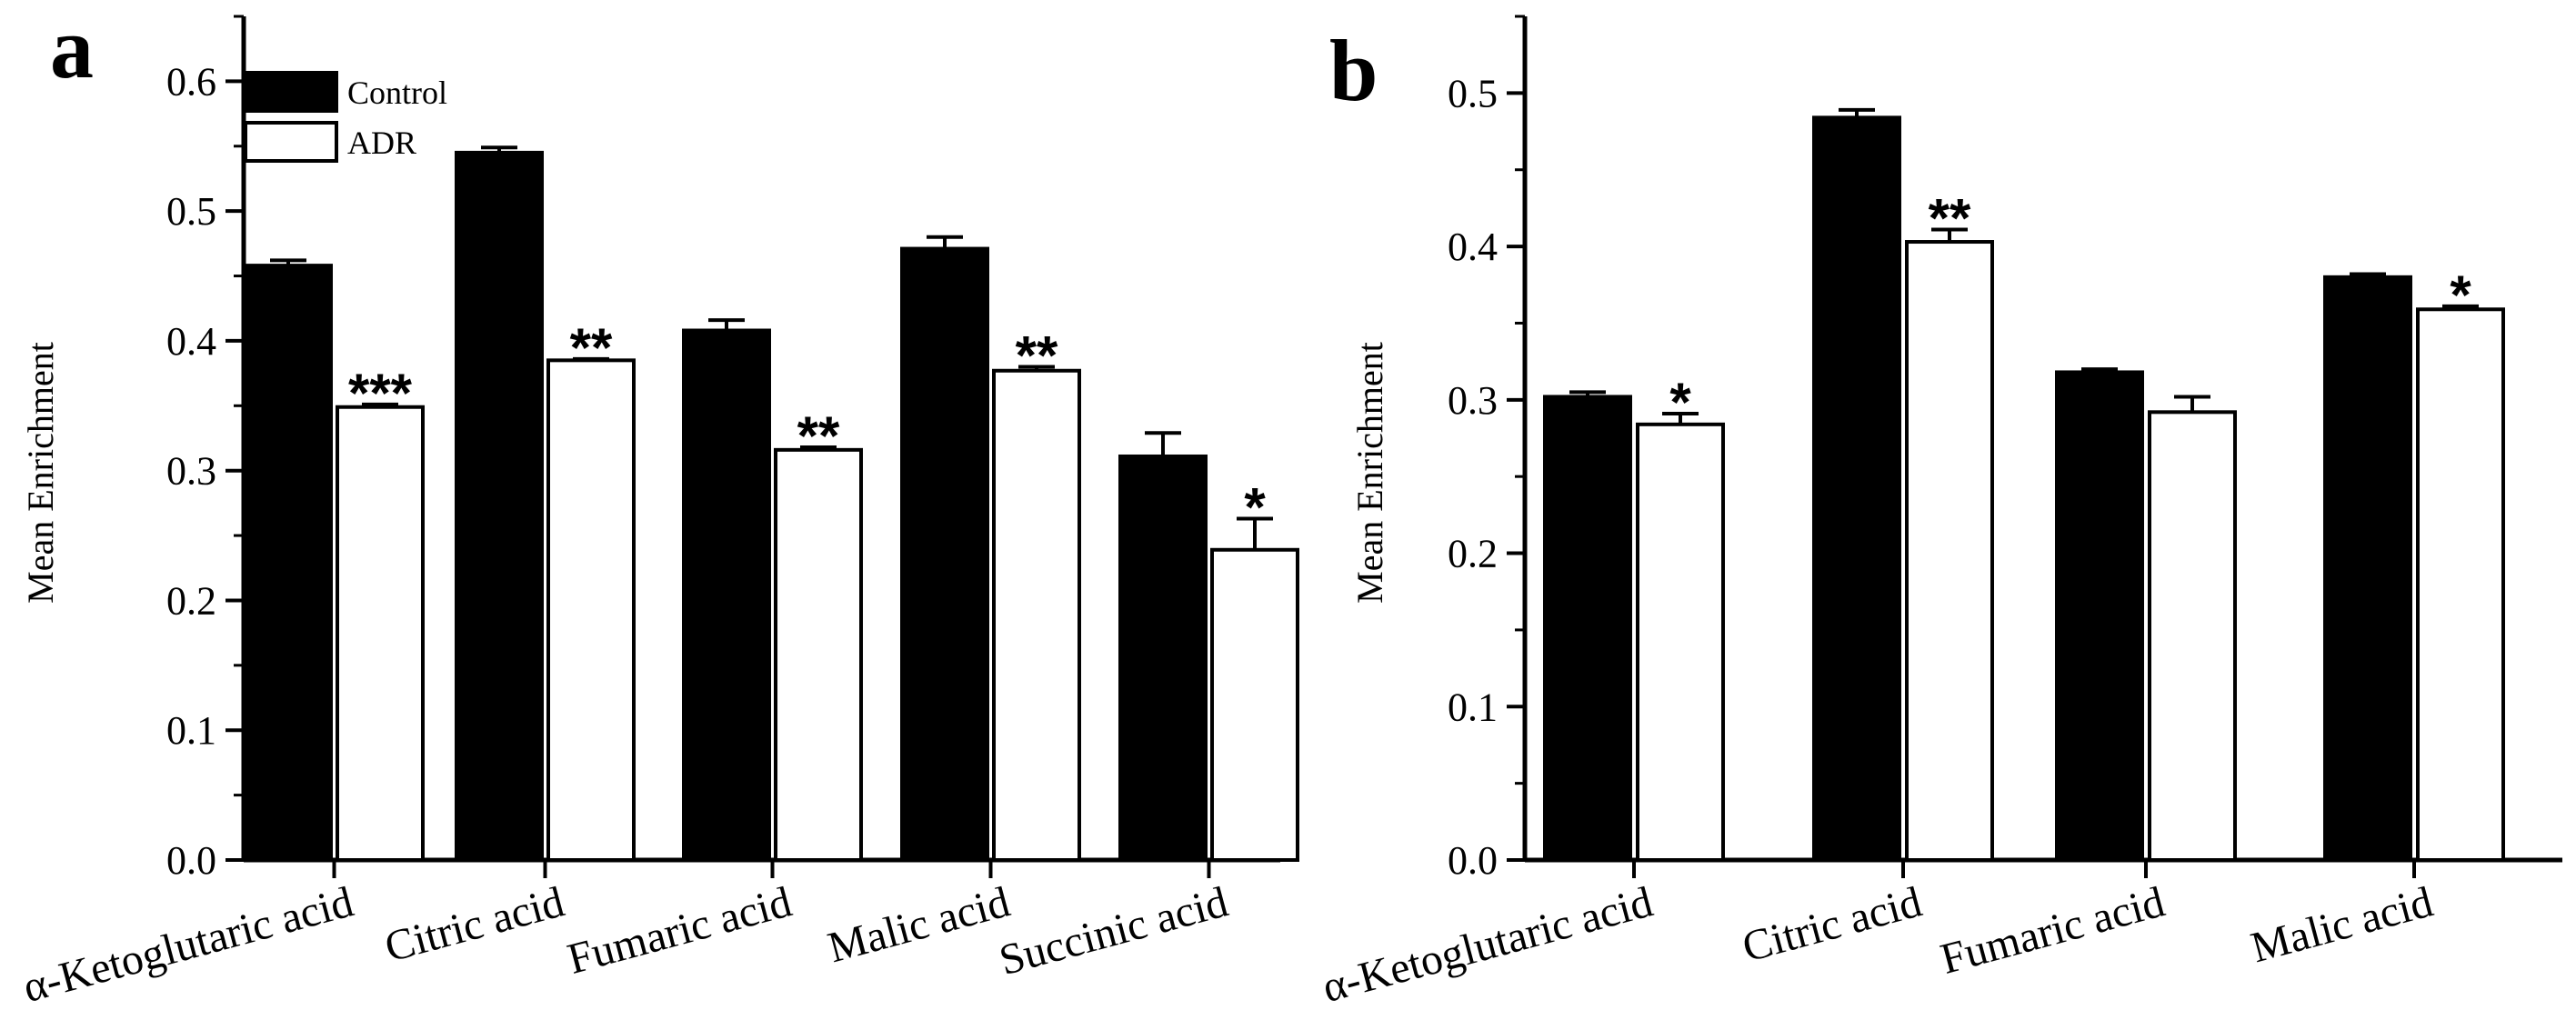 This screenshot has height=1030, width=2576. What do you see at coordinates (1114, 931) in the screenshot?
I see `x-category-label: Succinic acid` at bounding box center [1114, 931].